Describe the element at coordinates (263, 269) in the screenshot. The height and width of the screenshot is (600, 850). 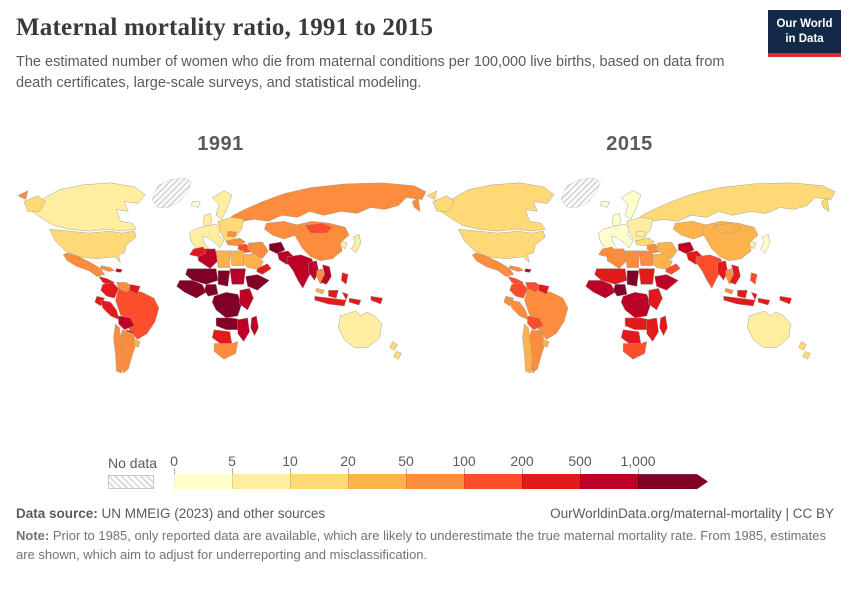
I see `region-yemen_oman` at that location.